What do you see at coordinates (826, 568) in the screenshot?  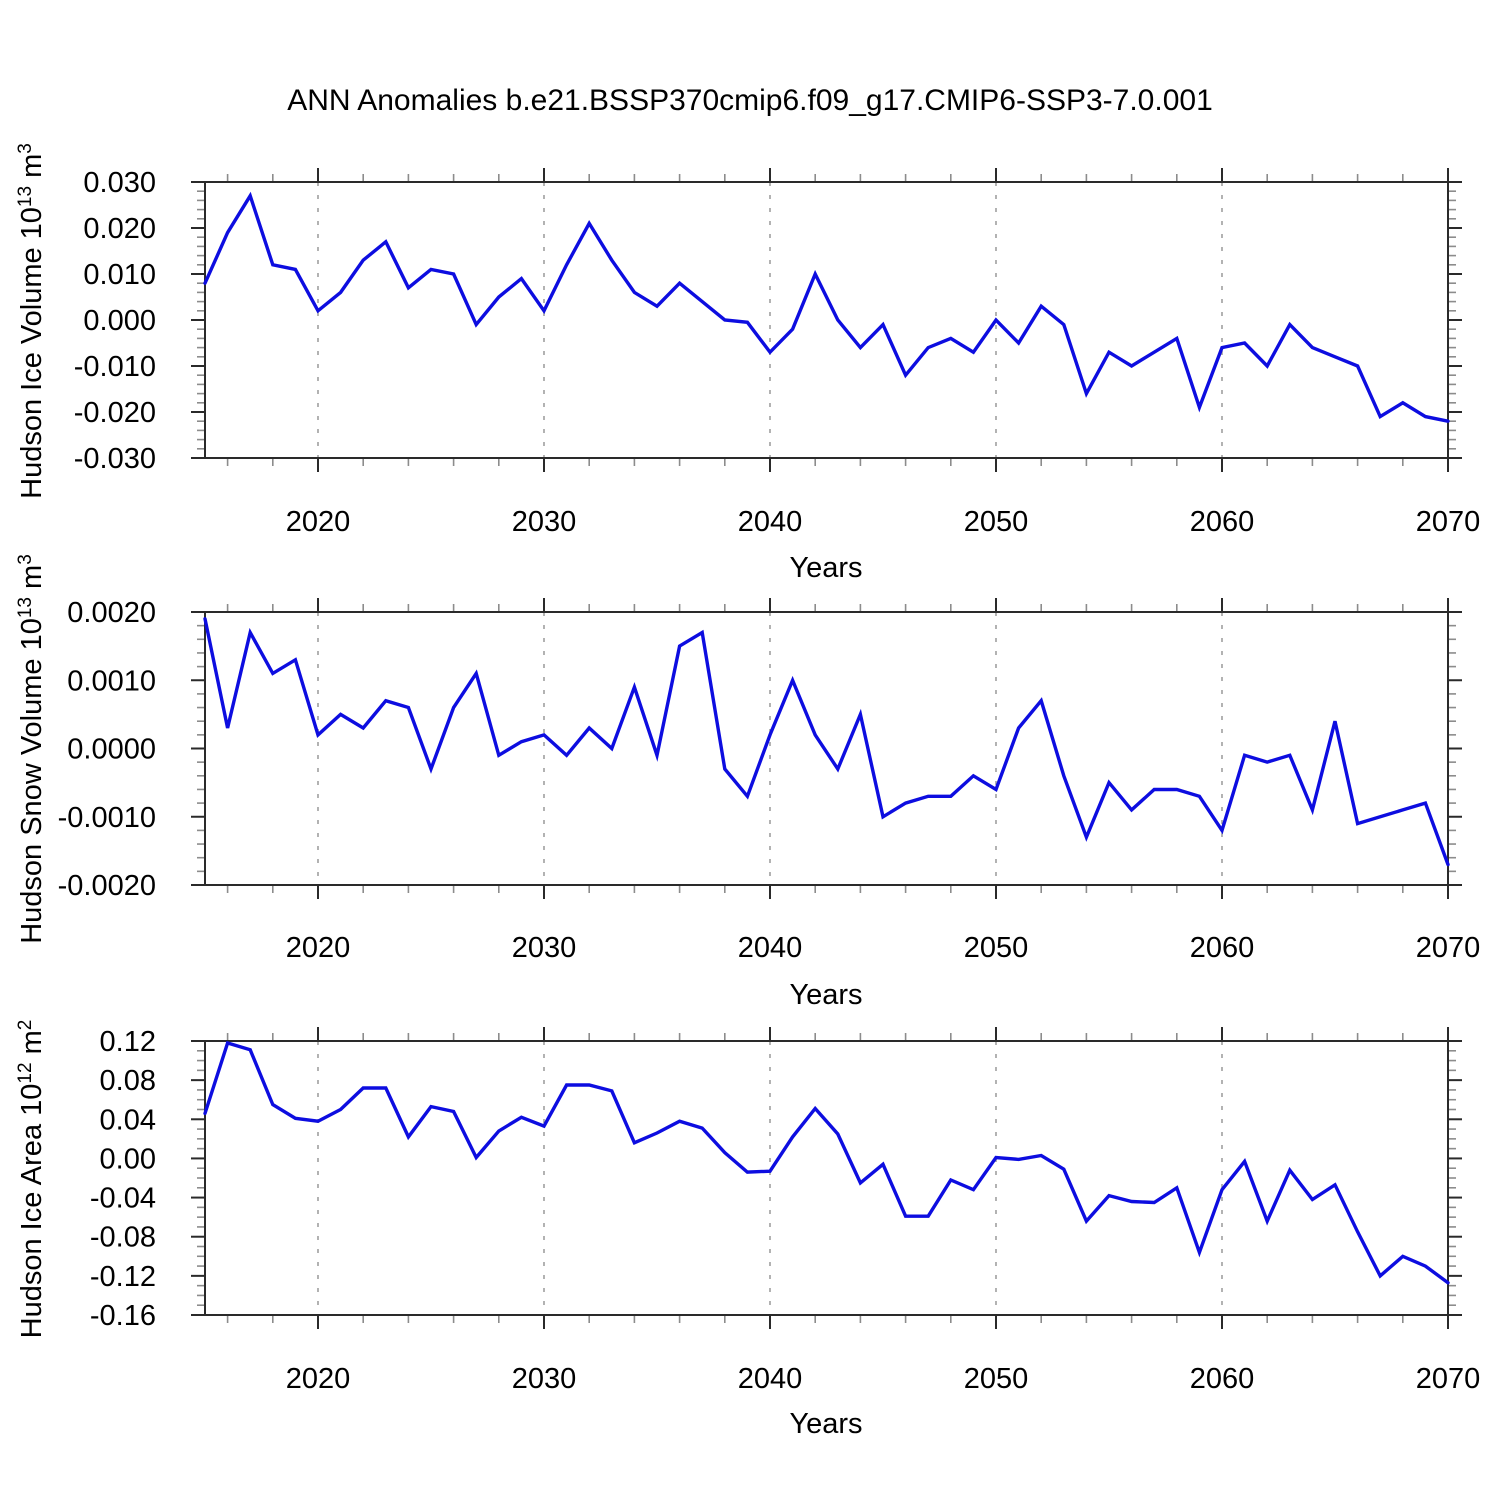 I see `x-axis-label-chart1: Years` at bounding box center [826, 568].